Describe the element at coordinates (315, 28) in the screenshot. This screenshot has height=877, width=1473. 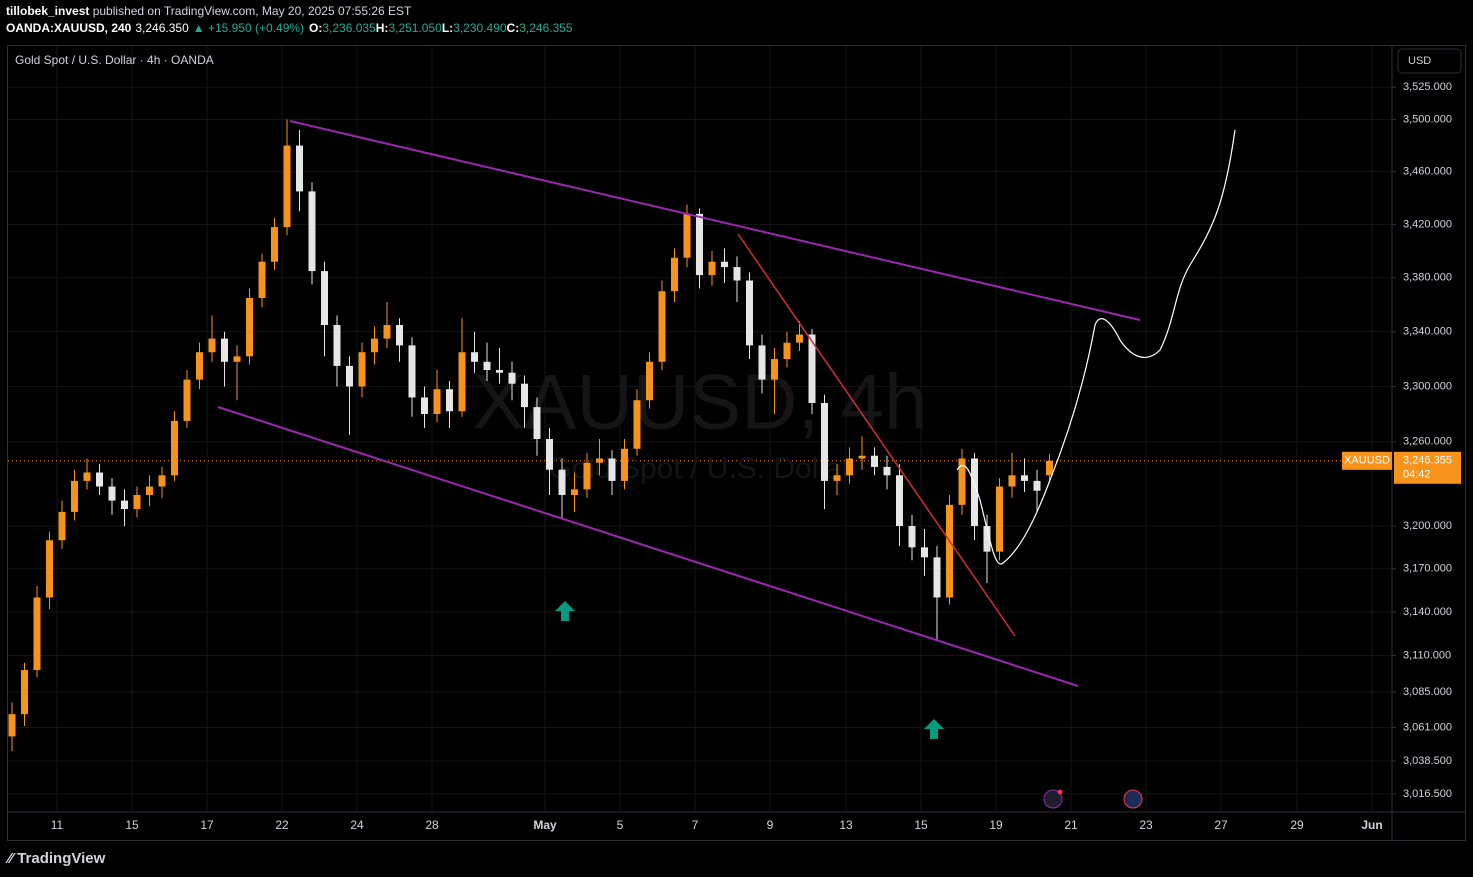
I see `o-label: O:` at that location.